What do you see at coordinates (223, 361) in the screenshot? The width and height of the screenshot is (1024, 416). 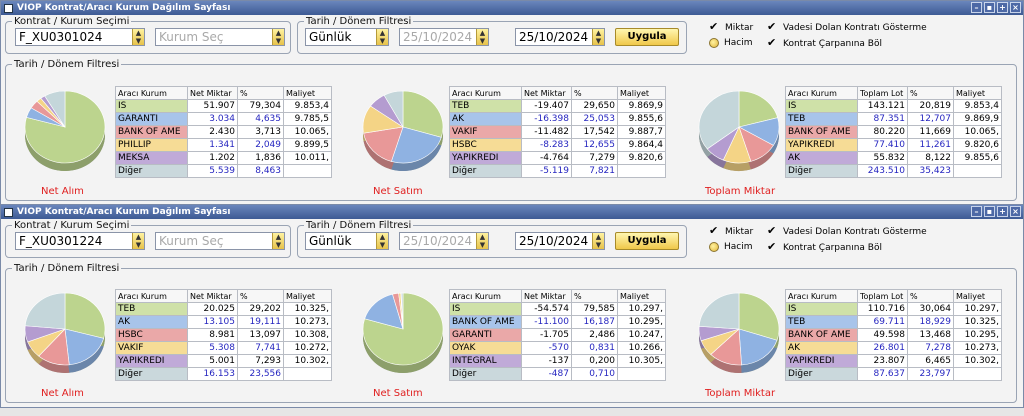 I see `table-row: YAPIKREDI 5.001 7,293 10.302,` at bounding box center [223, 361].